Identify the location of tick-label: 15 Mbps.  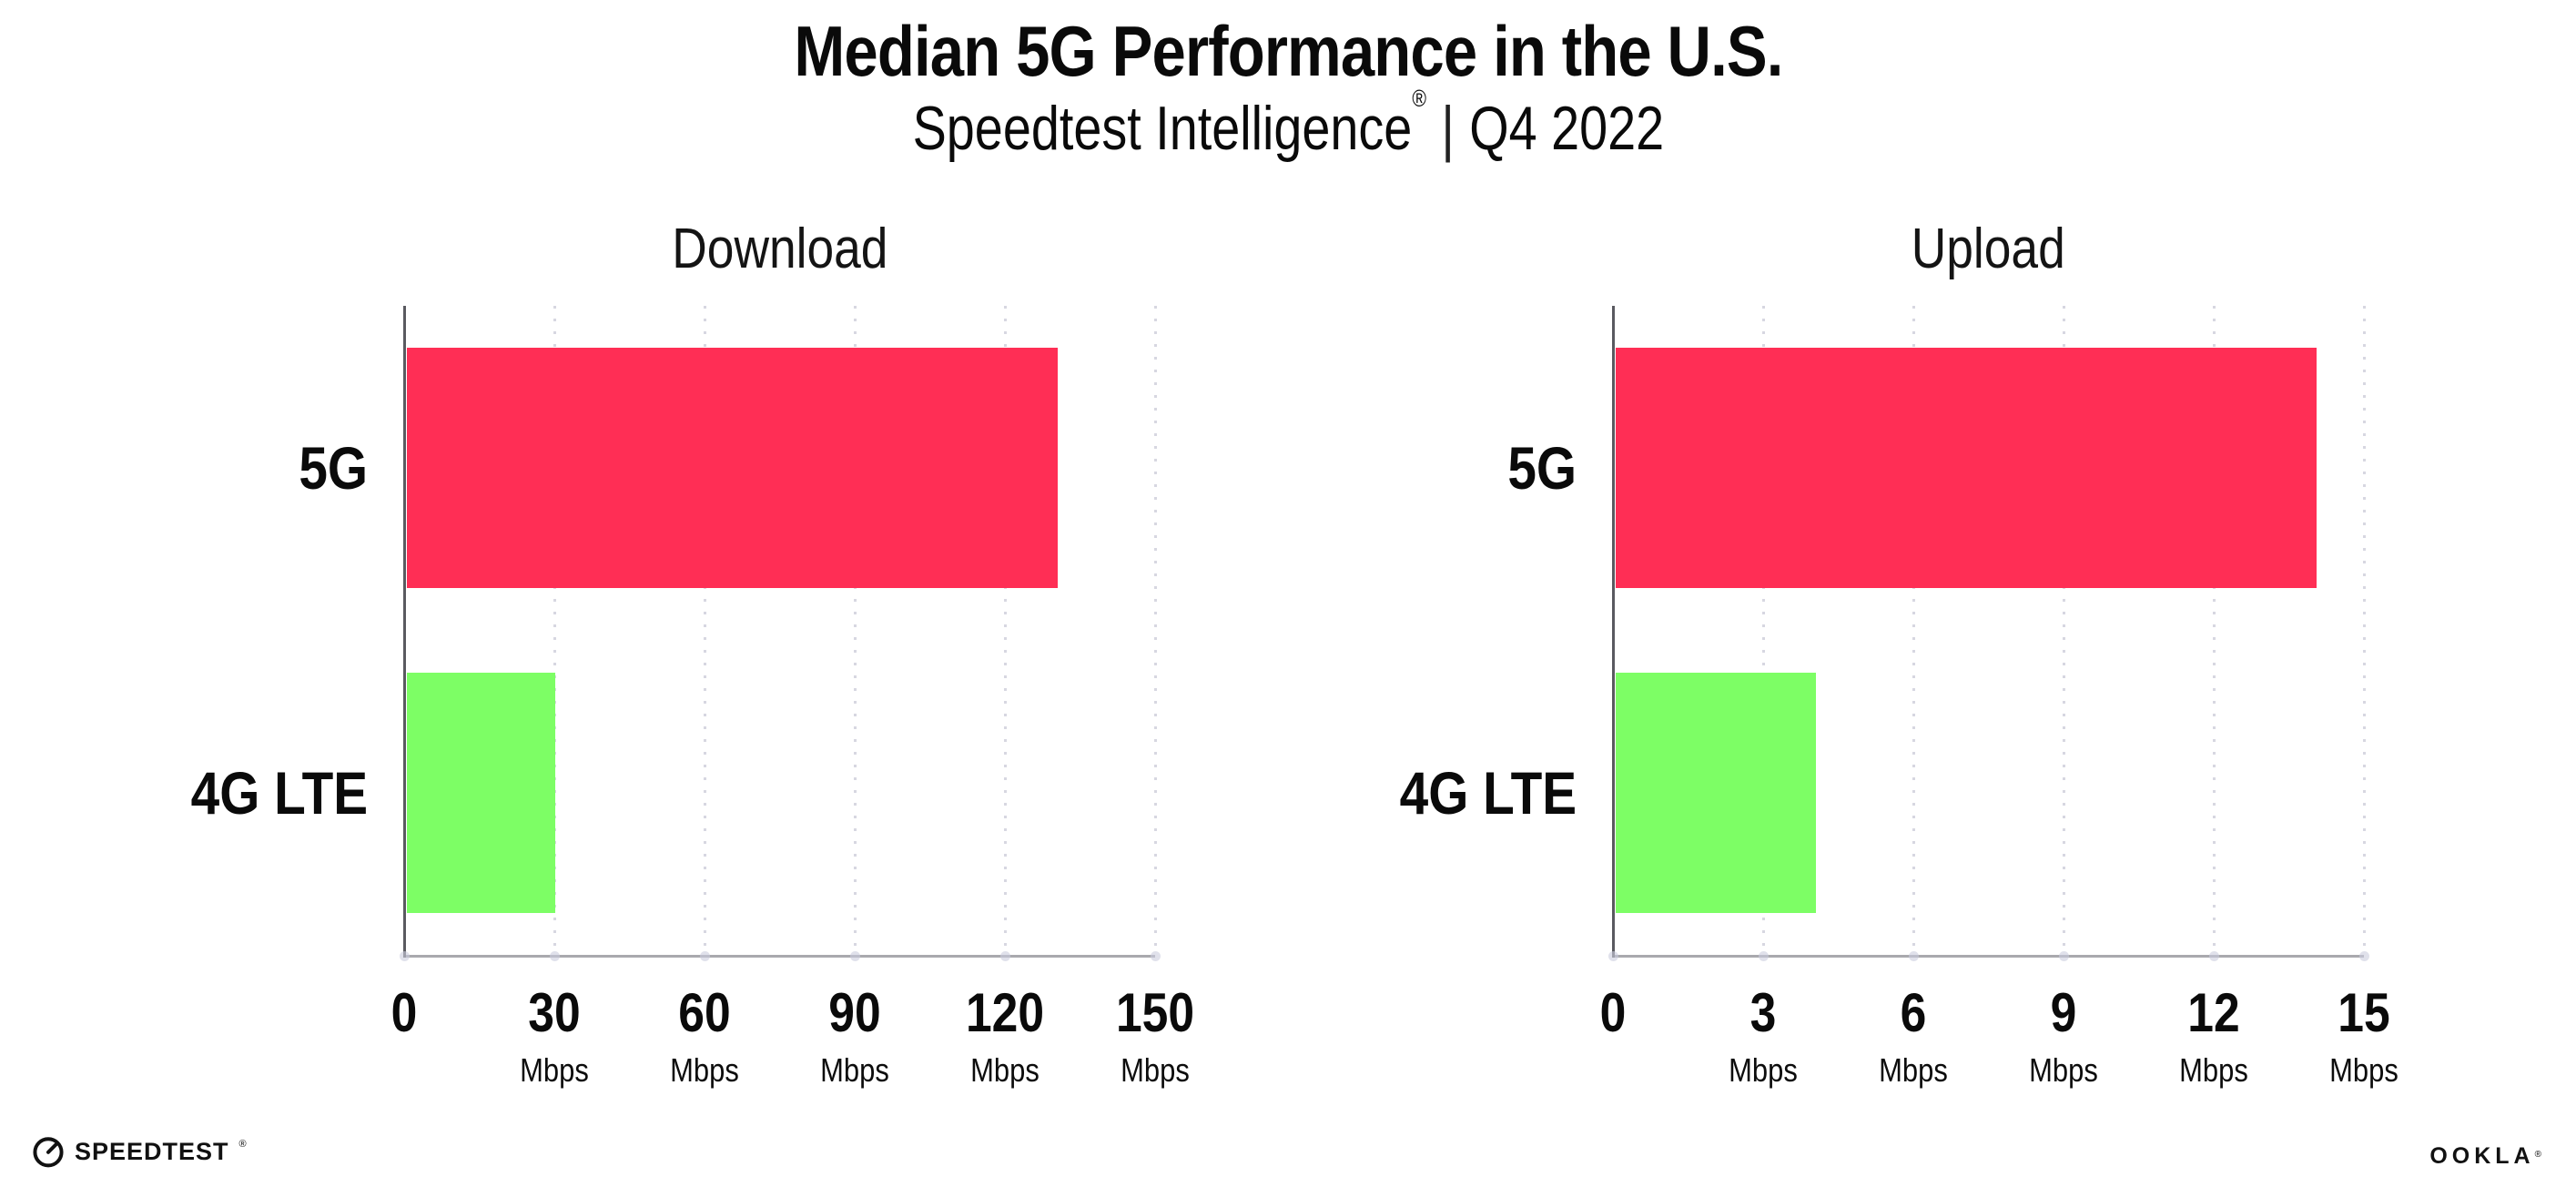
(2364, 1037).